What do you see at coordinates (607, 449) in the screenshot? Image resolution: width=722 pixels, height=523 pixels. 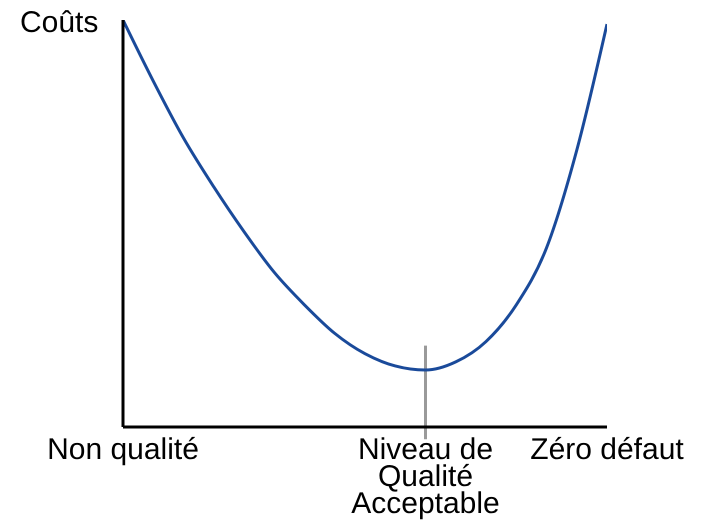 I see `x-tick-label: Zéro défaut` at bounding box center [607, 449].